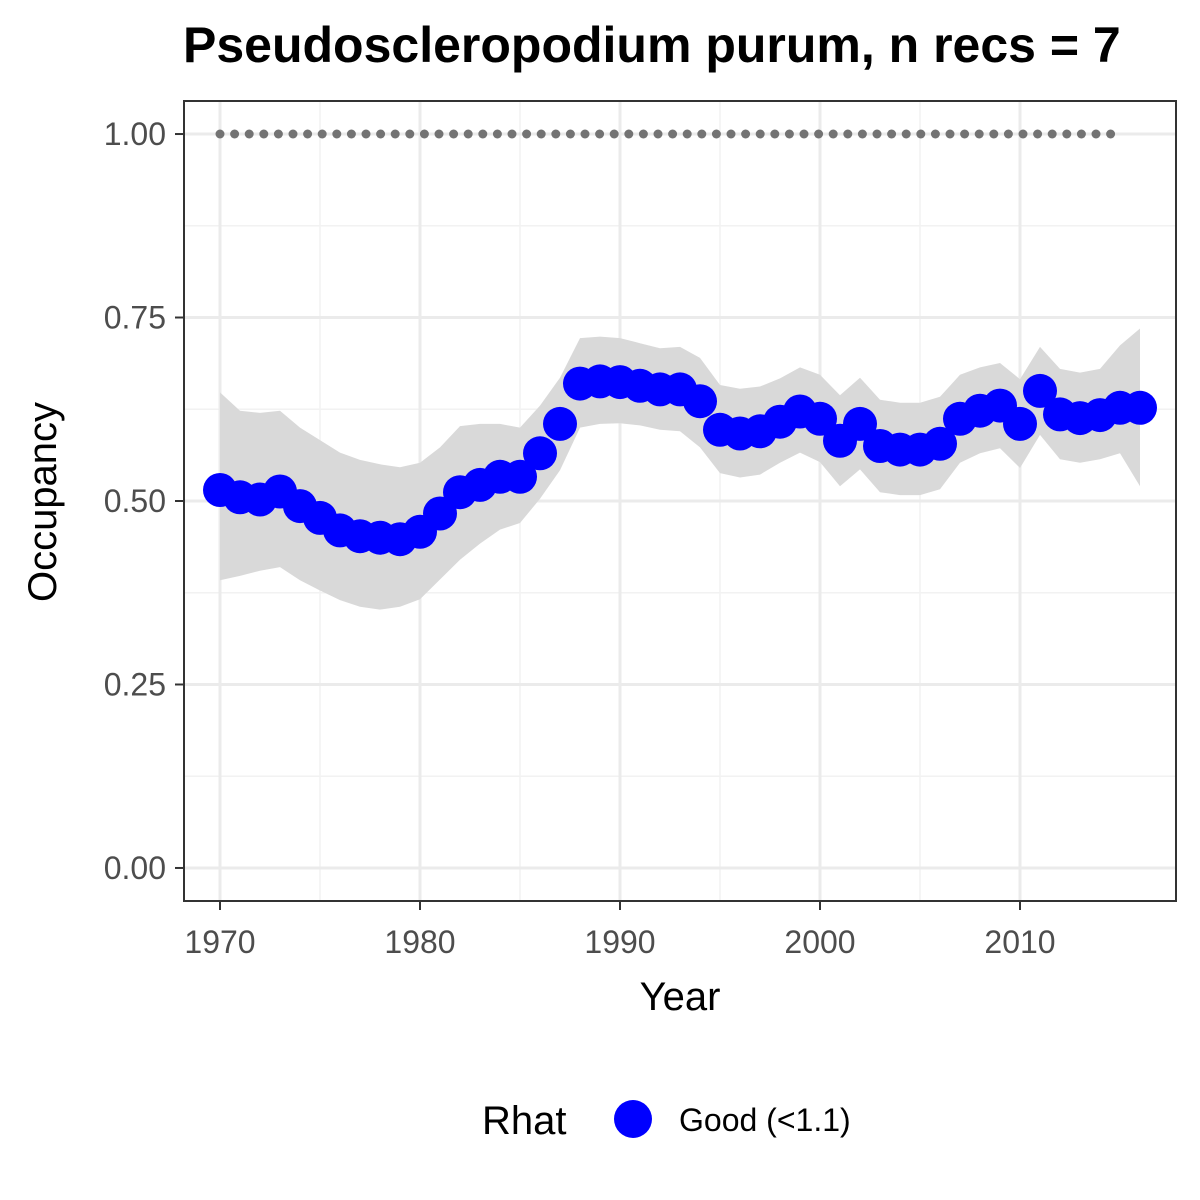  Describe the element at coordinates (652, 45) in the screenshot. I see `chart-title: Pseudoscleropodium purum, n recs = 7` at that location.